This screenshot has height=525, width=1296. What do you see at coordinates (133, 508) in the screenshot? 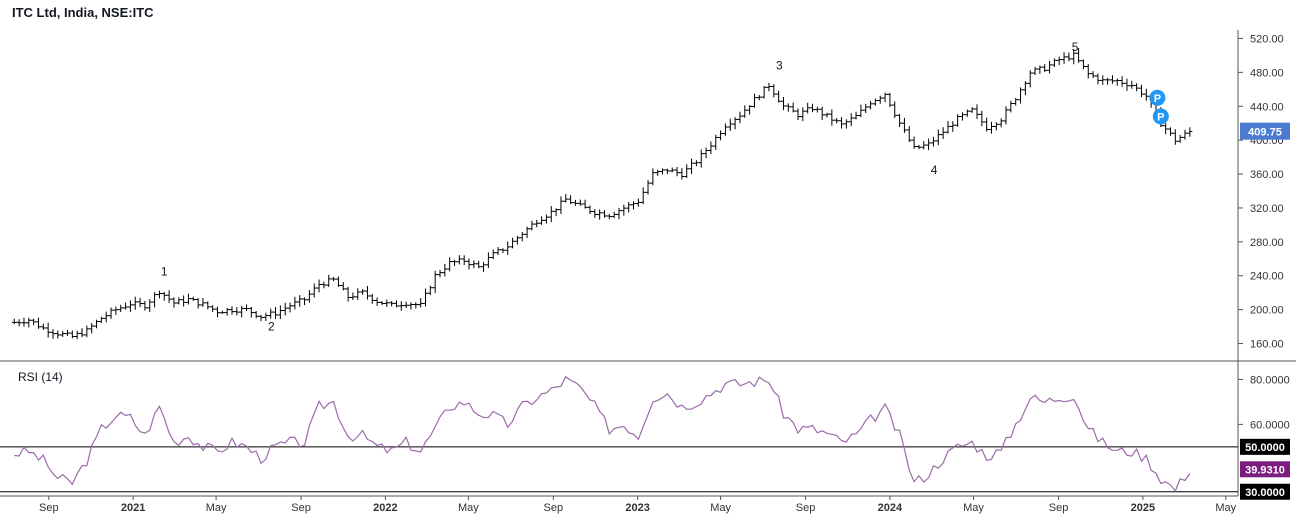
I see `time-tick-label: 2021` at bounding box center [133, 508].